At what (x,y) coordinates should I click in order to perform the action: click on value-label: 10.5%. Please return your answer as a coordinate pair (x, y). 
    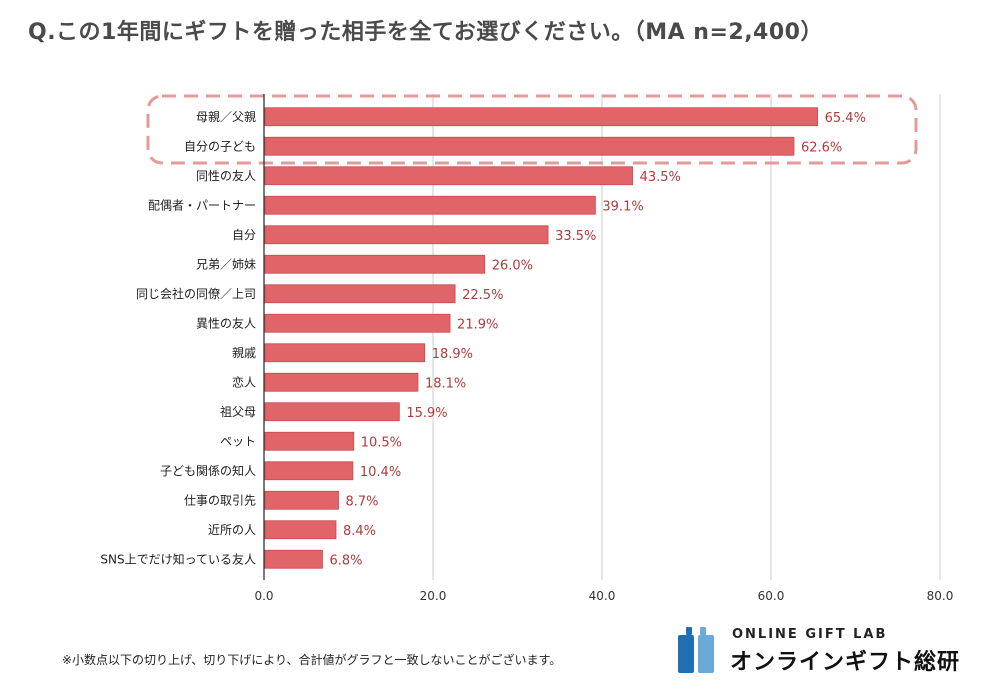
    Looking at the image, I should click on (381, 442).